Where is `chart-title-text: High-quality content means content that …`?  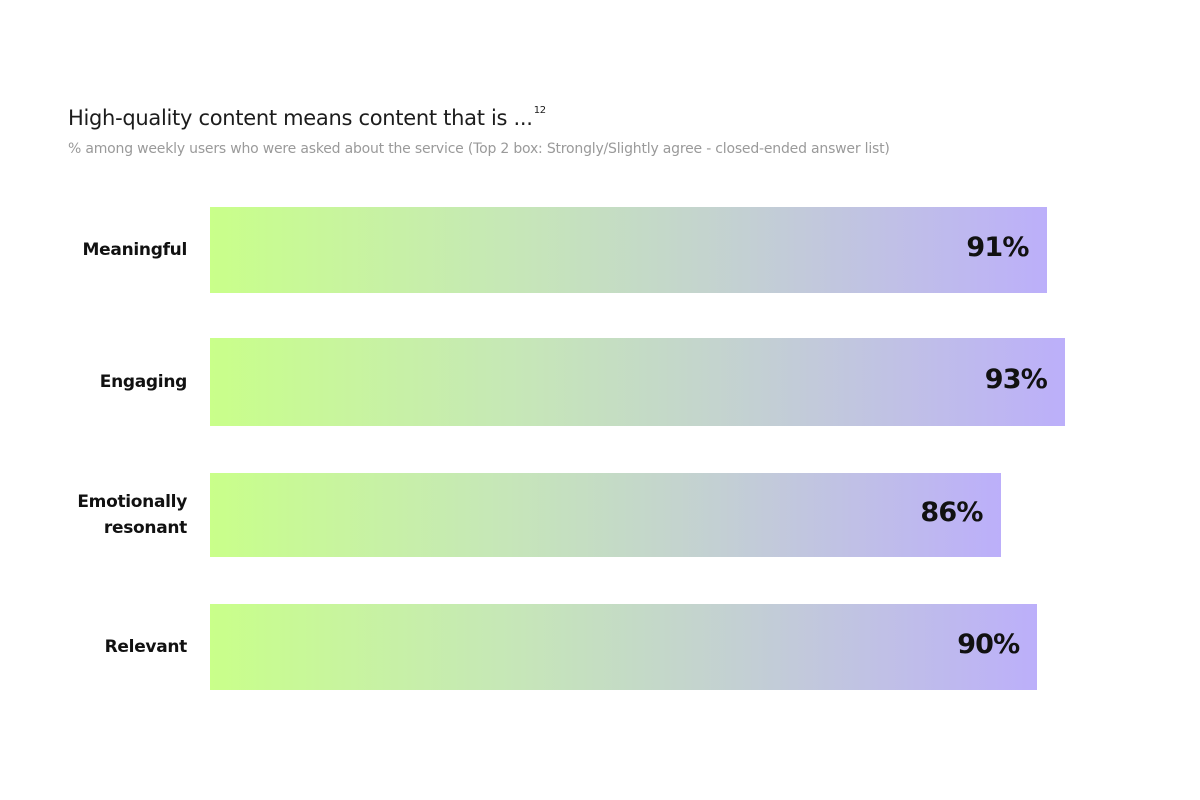
chart-title-text: High-quality content means content that … is located at coordinates (300, 118).